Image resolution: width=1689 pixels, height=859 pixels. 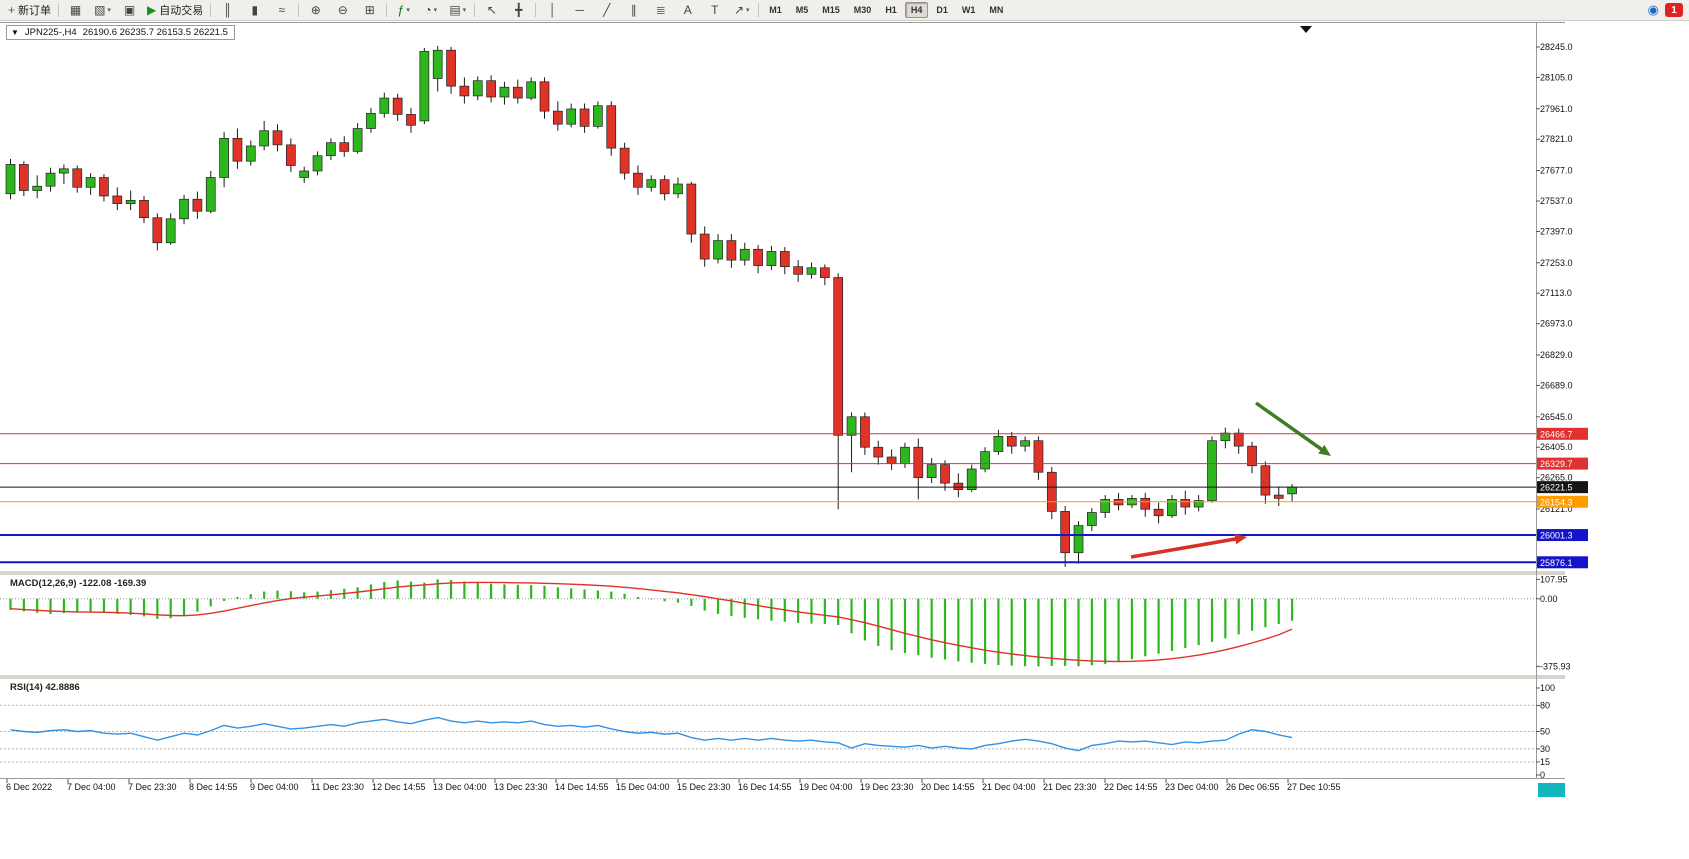 What do you see at coordinates (129, 10) in the screenshot?
I see `data-window-button: ▣` at bounding box center [129, 10].